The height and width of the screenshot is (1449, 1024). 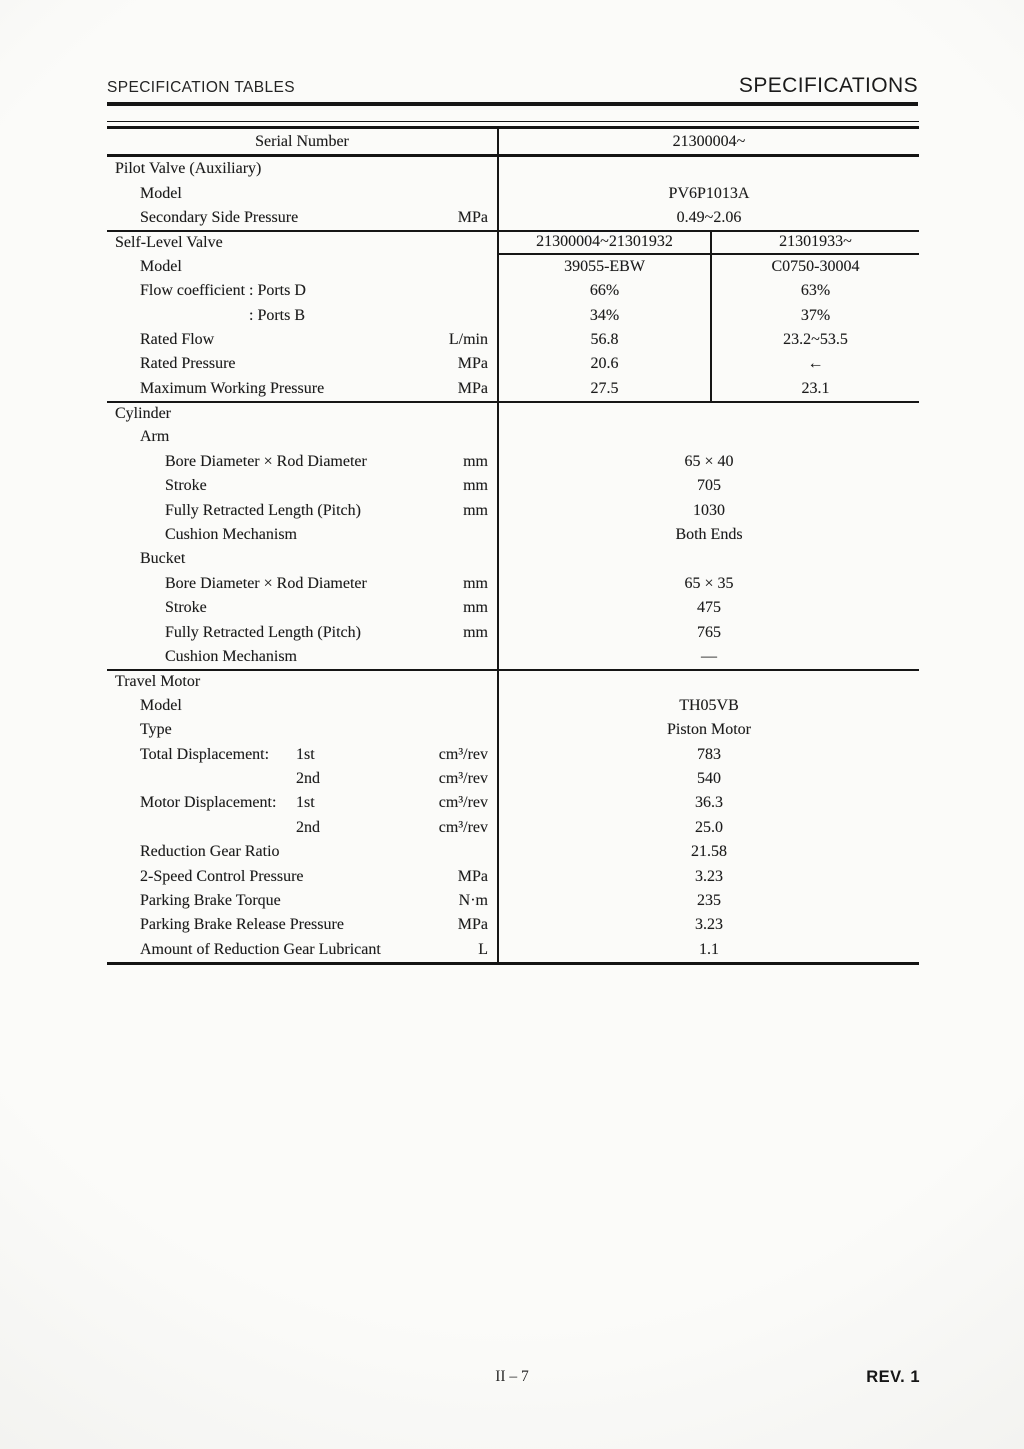 What do you see at coordinates (232, 388) in the screenshot?
I see `row-label: Maximum Working Pressure` at bounding box center [232, 388].